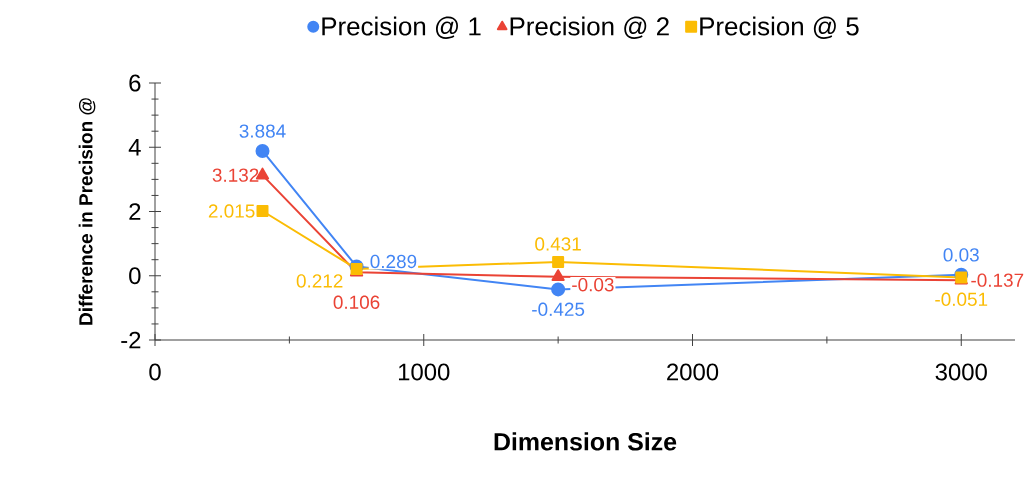  Describe the element at coordinates (558, 309) in the screenshot. I see `data-label: -0.425` at that location.